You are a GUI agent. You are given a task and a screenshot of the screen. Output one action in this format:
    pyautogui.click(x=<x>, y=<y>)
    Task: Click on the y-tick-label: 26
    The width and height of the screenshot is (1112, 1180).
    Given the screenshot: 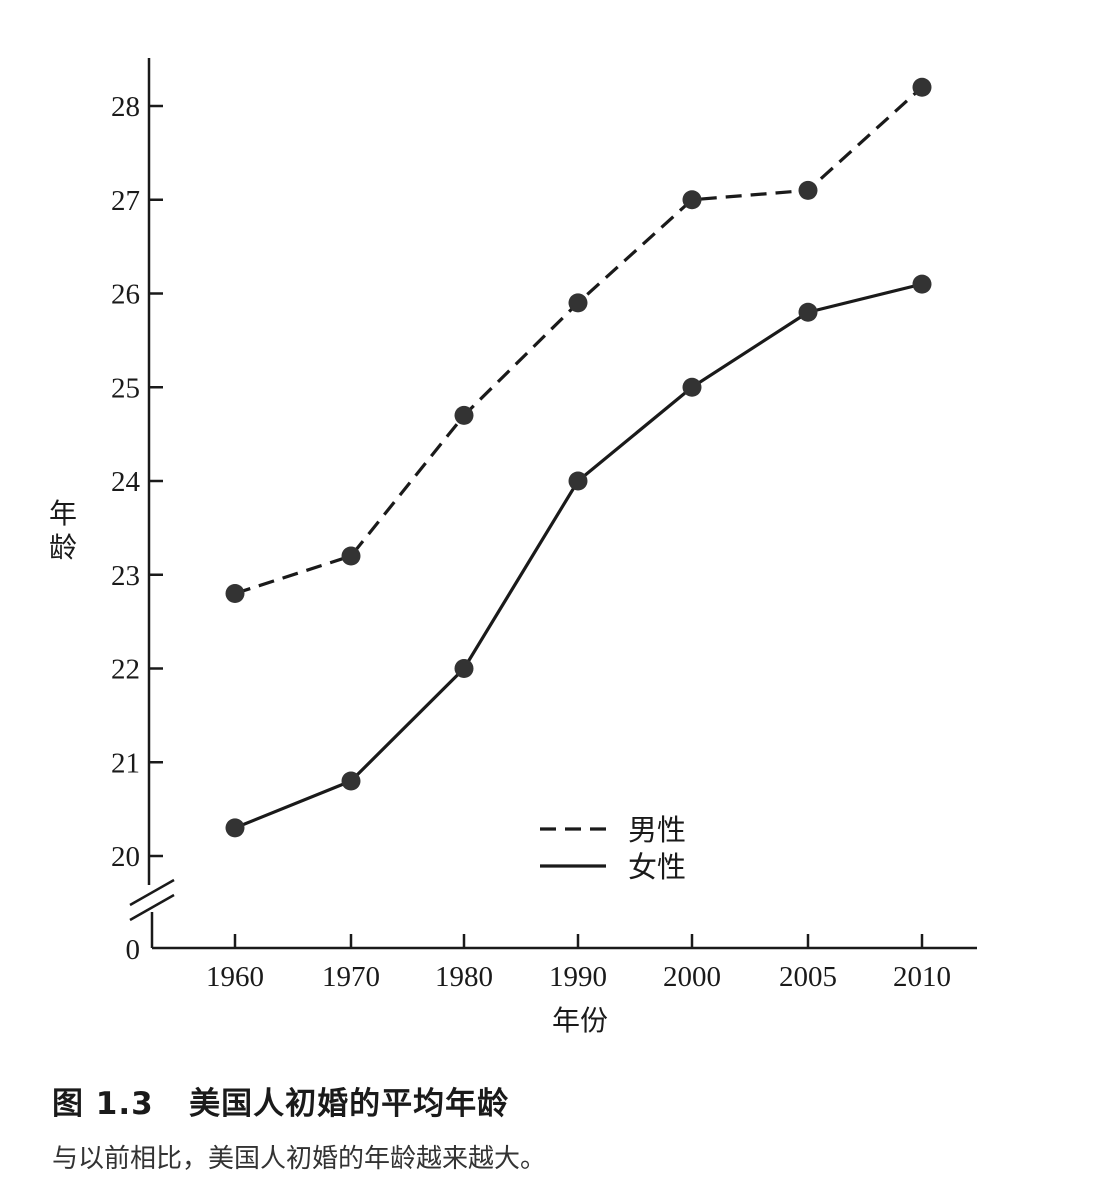 What is the action you would take?
    pyautogui.click(x=125, y=295)
    